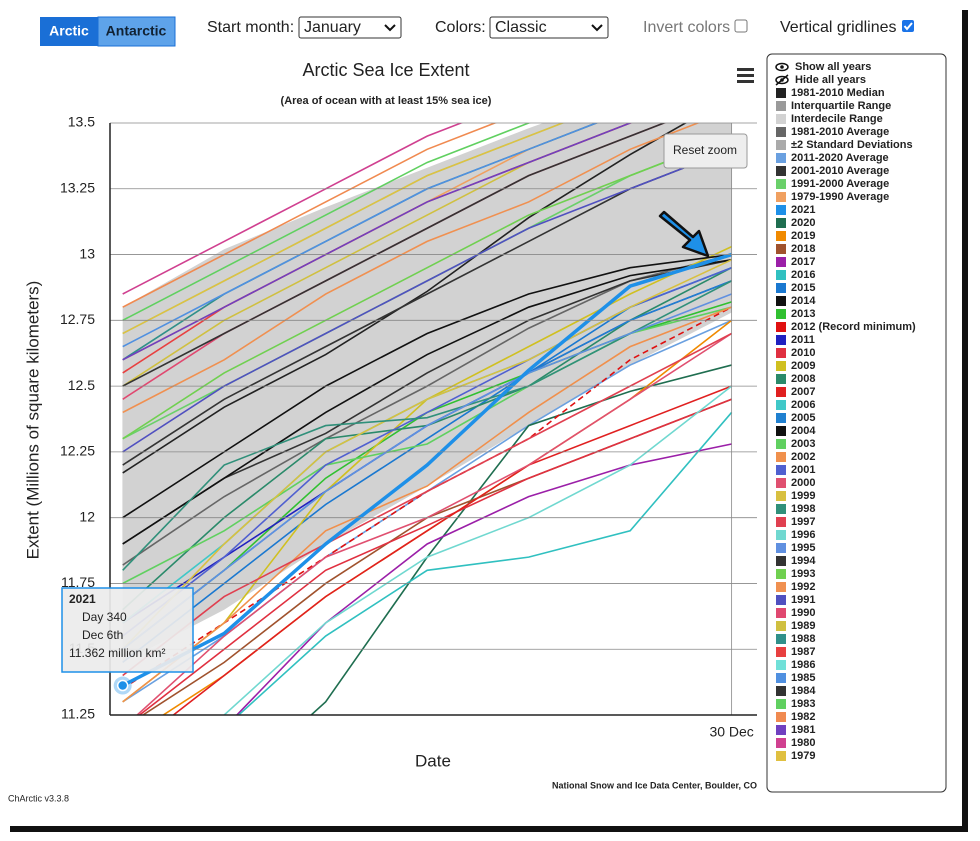 The image size is (980, 841). Describe the element at coordinates (803, 639) in the screenshot. I see `legend-label: 1988` at that location.